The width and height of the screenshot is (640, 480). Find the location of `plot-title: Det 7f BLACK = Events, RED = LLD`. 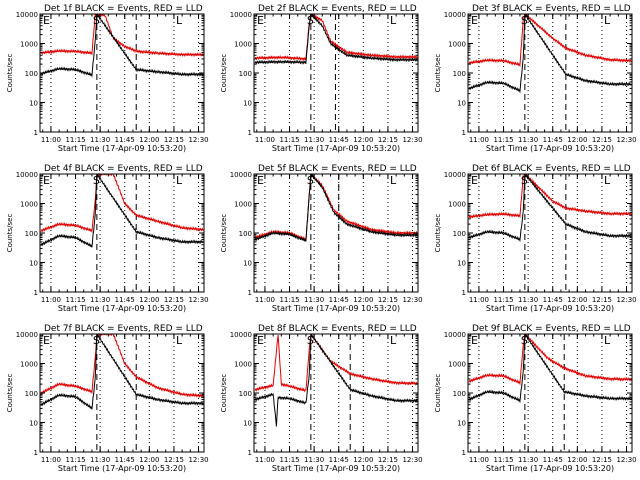

plot-title: Det 7f BLACK = Events, RED = LLD is located at coordinates (123, 329).